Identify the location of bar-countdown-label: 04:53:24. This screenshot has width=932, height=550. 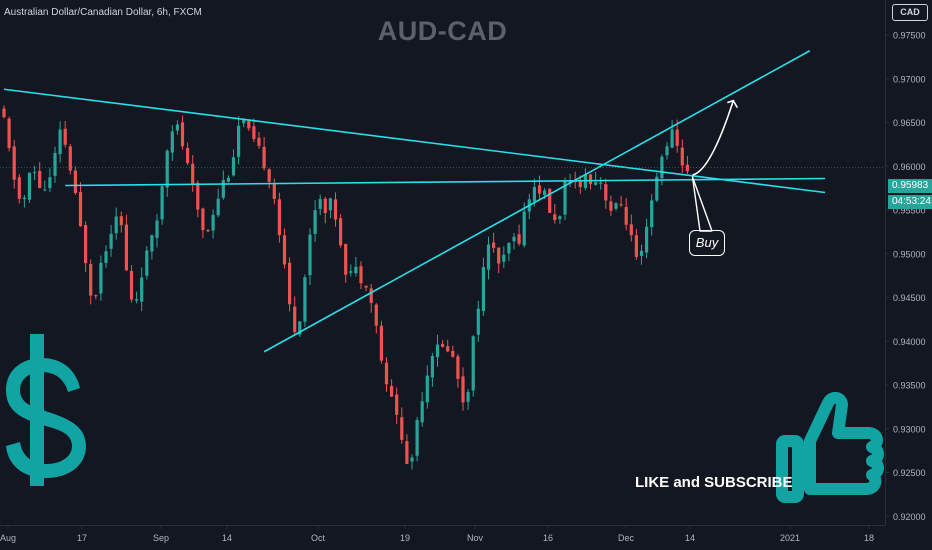
(910, 202).